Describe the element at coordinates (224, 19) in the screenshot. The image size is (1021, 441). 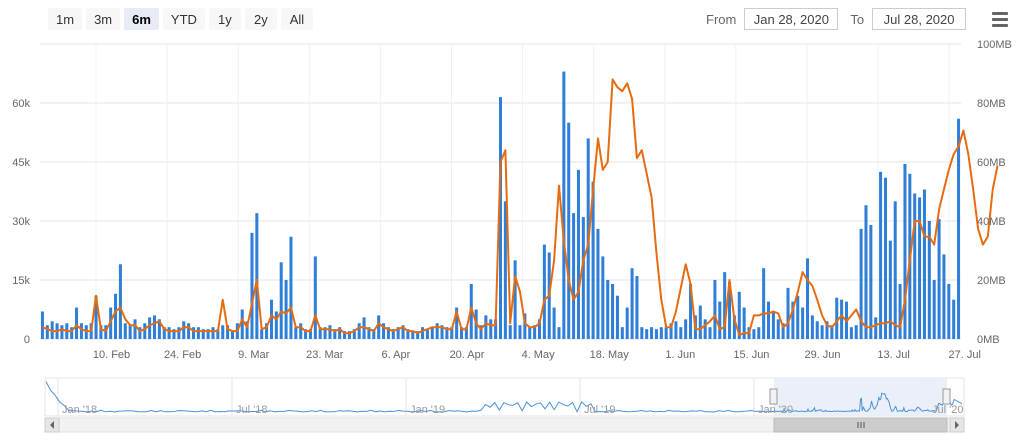
I see `range-button-1y: 1y` at that location.